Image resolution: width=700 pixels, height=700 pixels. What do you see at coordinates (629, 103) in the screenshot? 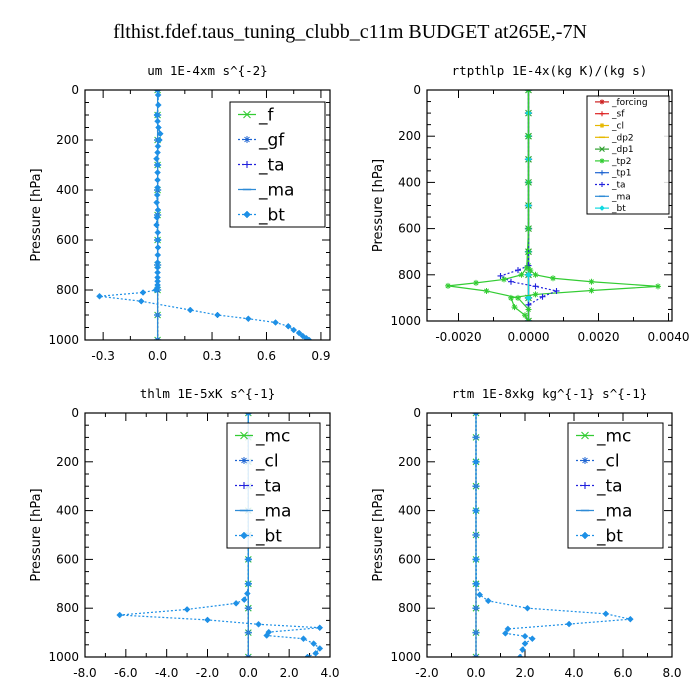
I see `legend-label: _forcing` at bounding box center [629, 103].